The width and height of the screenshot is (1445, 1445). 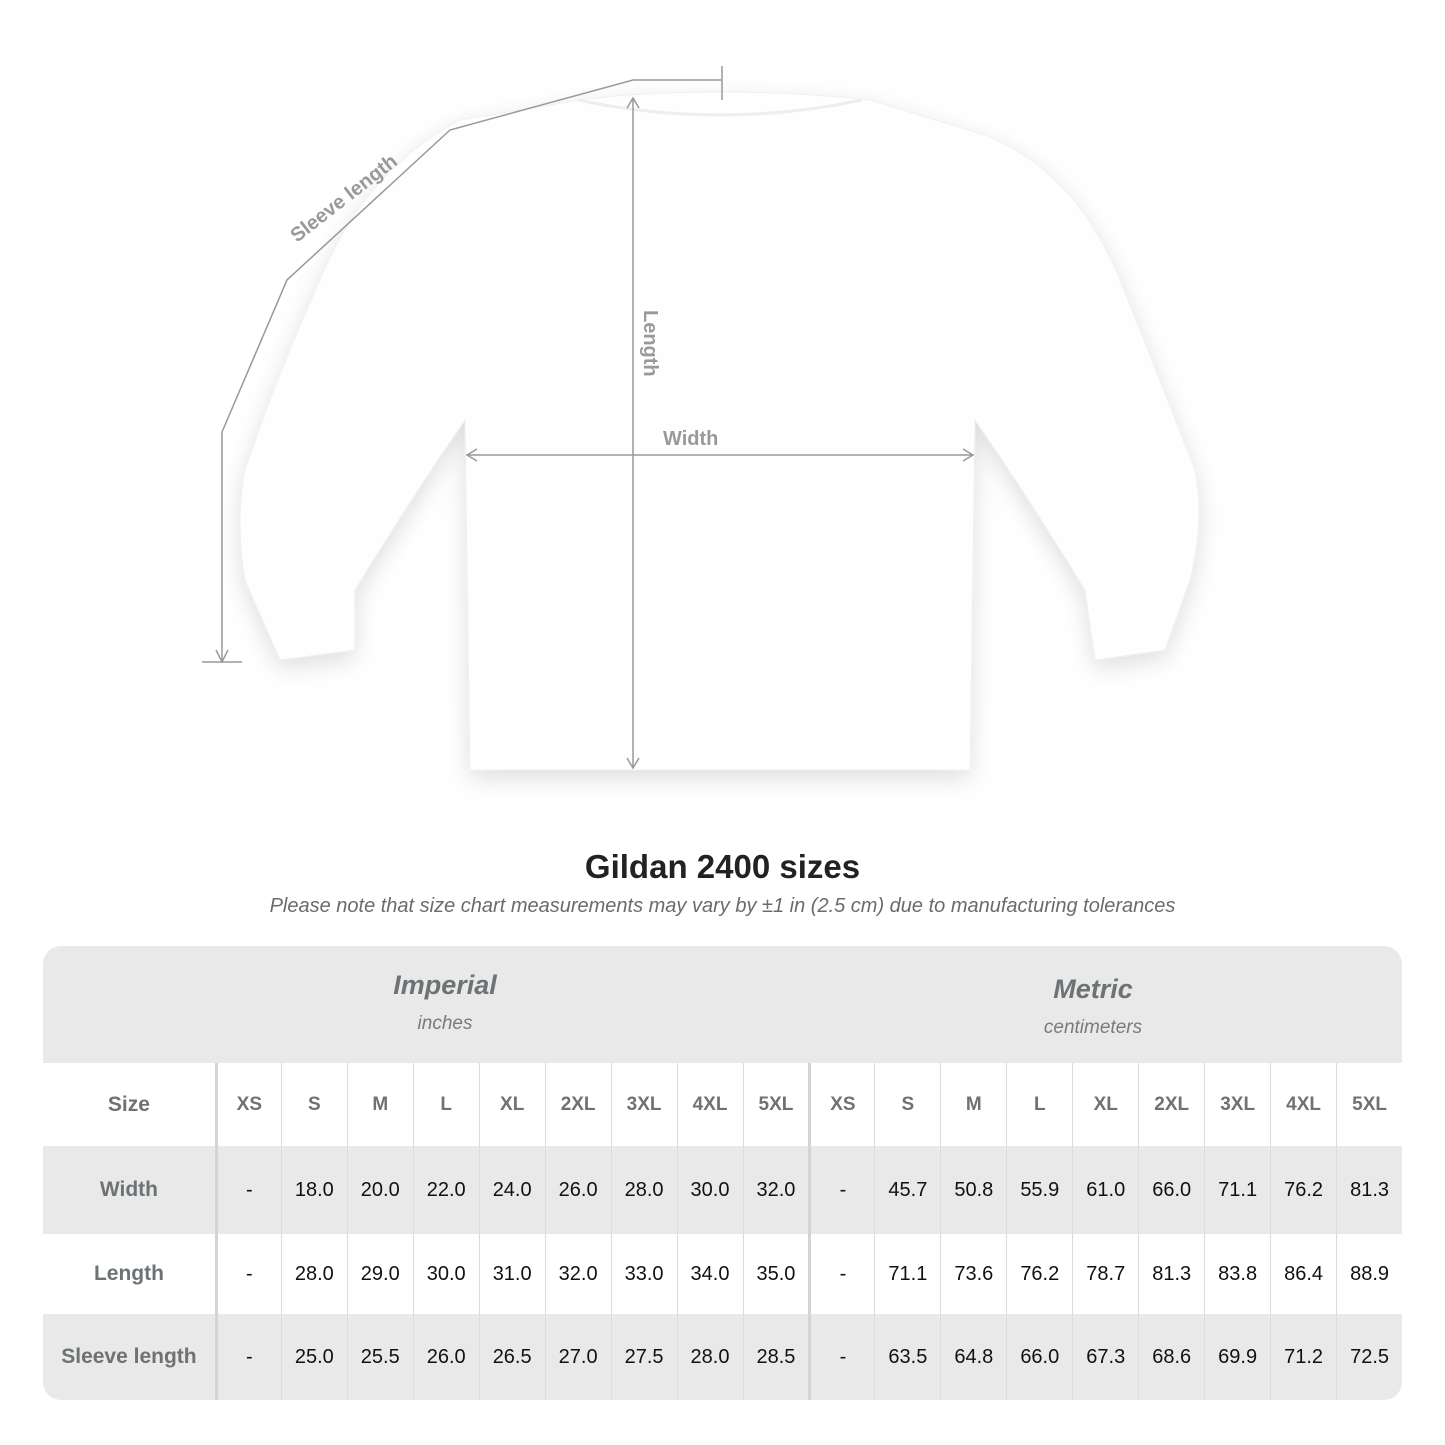 I want to click on value-cell: 28.5, so click(x=775, y=1357).